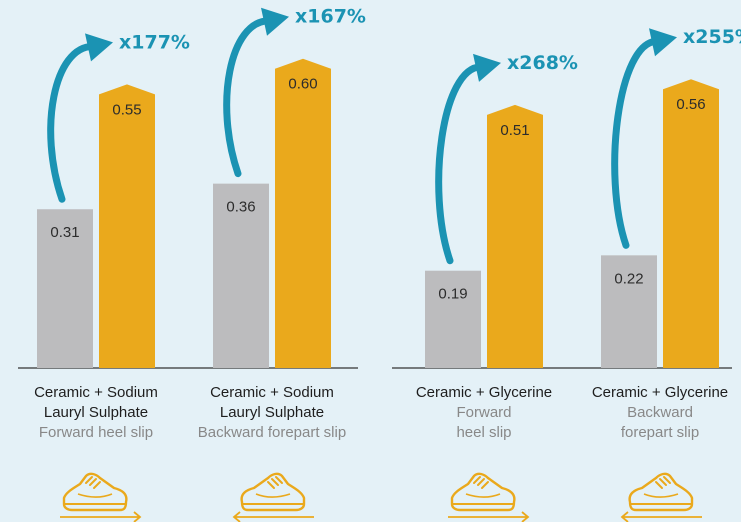  I want to click on category-label-1-1: Ceramic + Sodium, so click(96, 392).